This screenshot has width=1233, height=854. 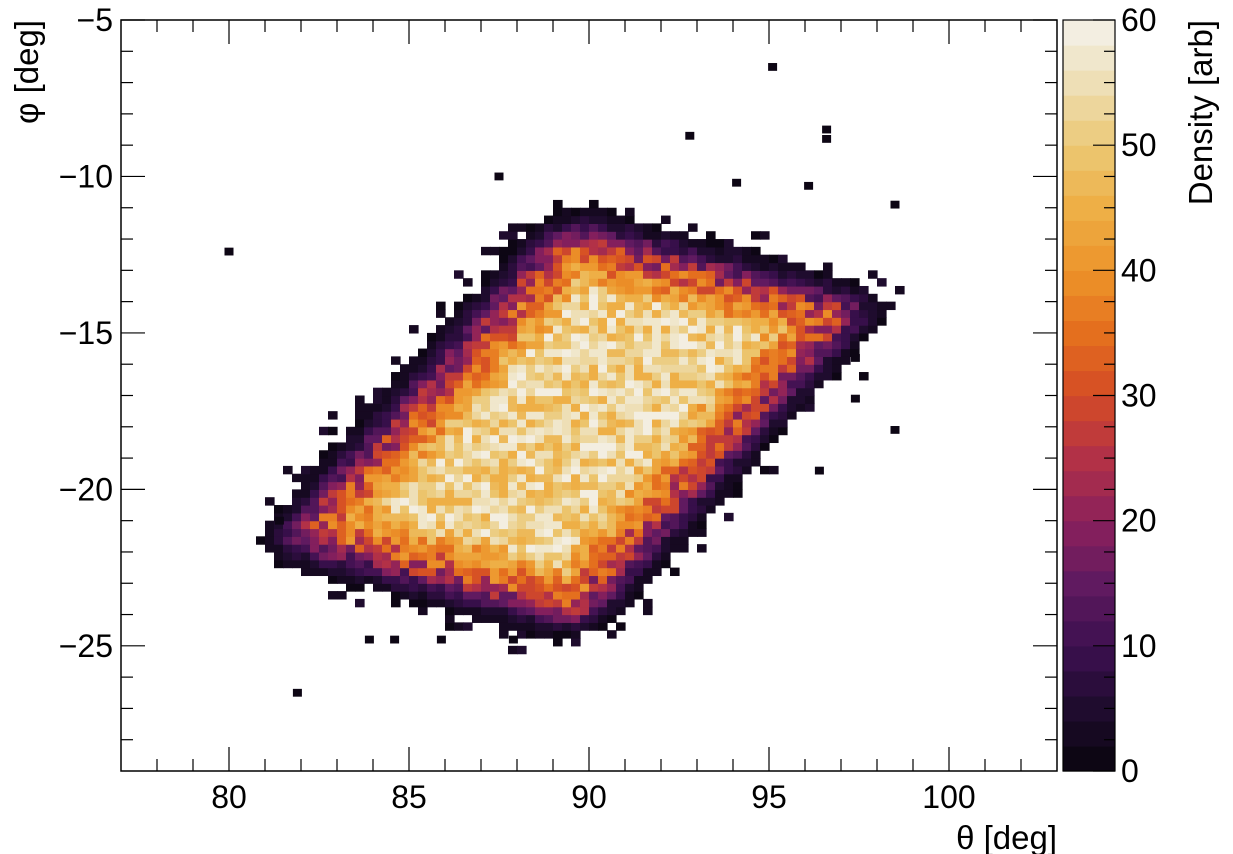 I want to click on colorbar-tick-label: 40, so click(x=1139, y=270).